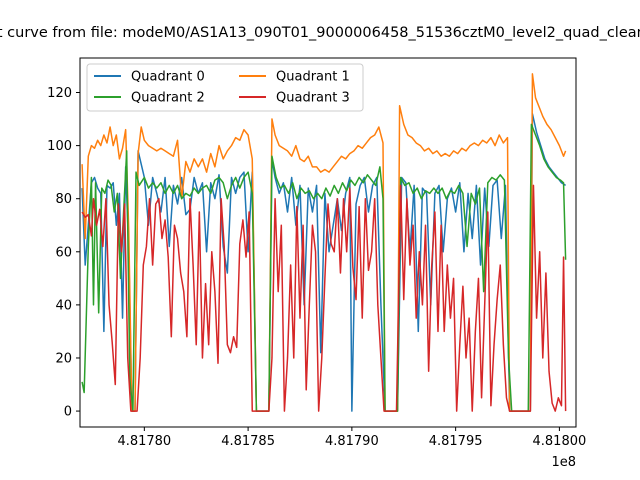  What do you see at coordinates (560, 441) in the screenshot?
I see `x-tick-label: 4.81800` at bounding box center [560, 441].